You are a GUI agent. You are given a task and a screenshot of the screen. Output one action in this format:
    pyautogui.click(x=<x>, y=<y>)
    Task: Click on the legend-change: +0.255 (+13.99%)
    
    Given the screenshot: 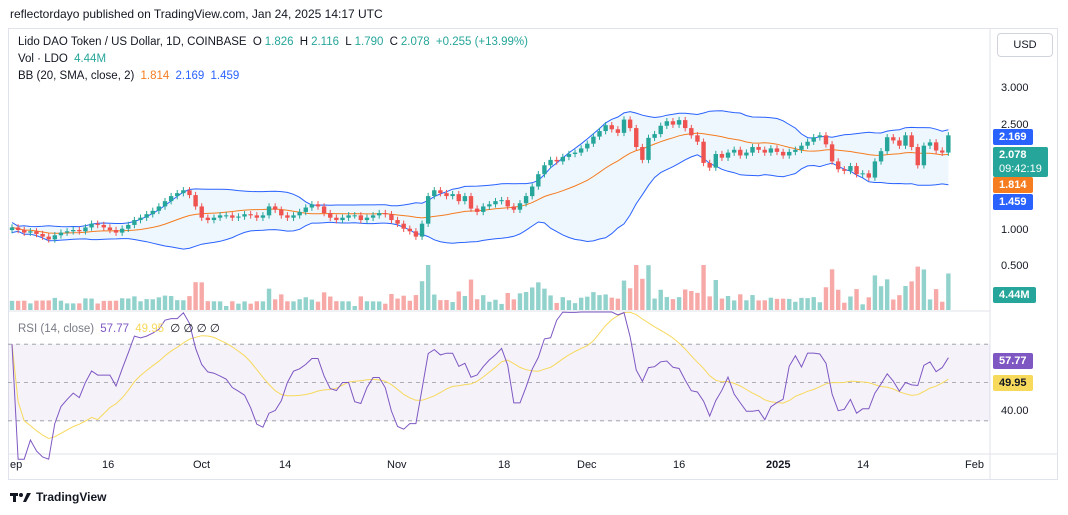 What is the action you would take?
    pyautogui.click(x=481, y=42)
    